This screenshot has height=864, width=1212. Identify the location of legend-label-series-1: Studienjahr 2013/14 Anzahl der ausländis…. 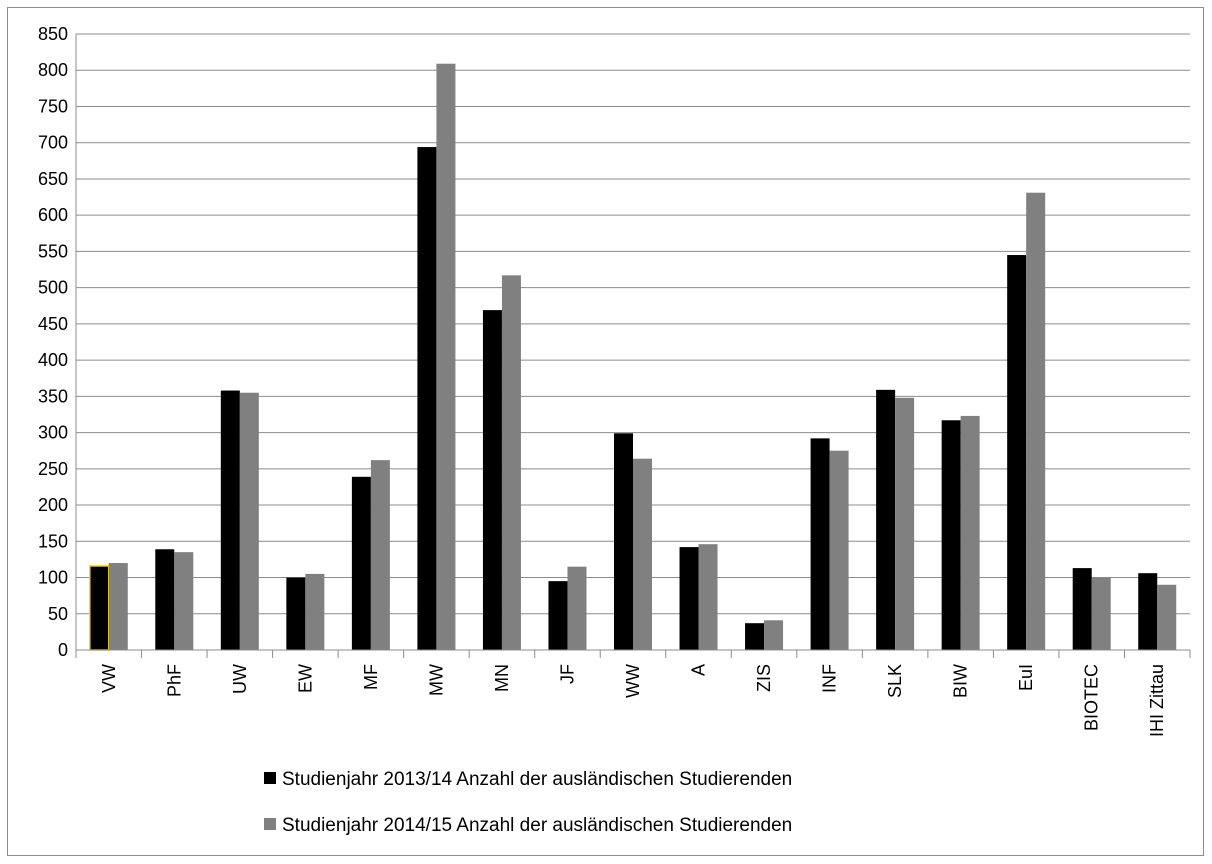
(537, 779).